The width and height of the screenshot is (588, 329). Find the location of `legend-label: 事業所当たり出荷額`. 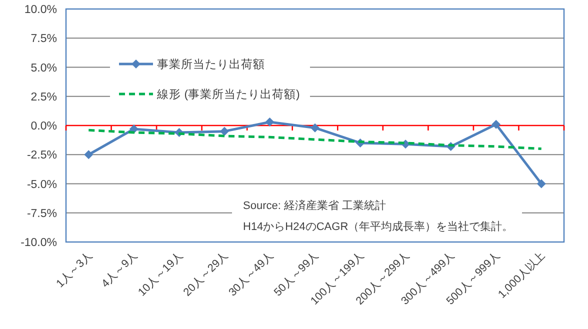

legend-label: 事業所当たり出荷額 is located at coordinates (211, 64).